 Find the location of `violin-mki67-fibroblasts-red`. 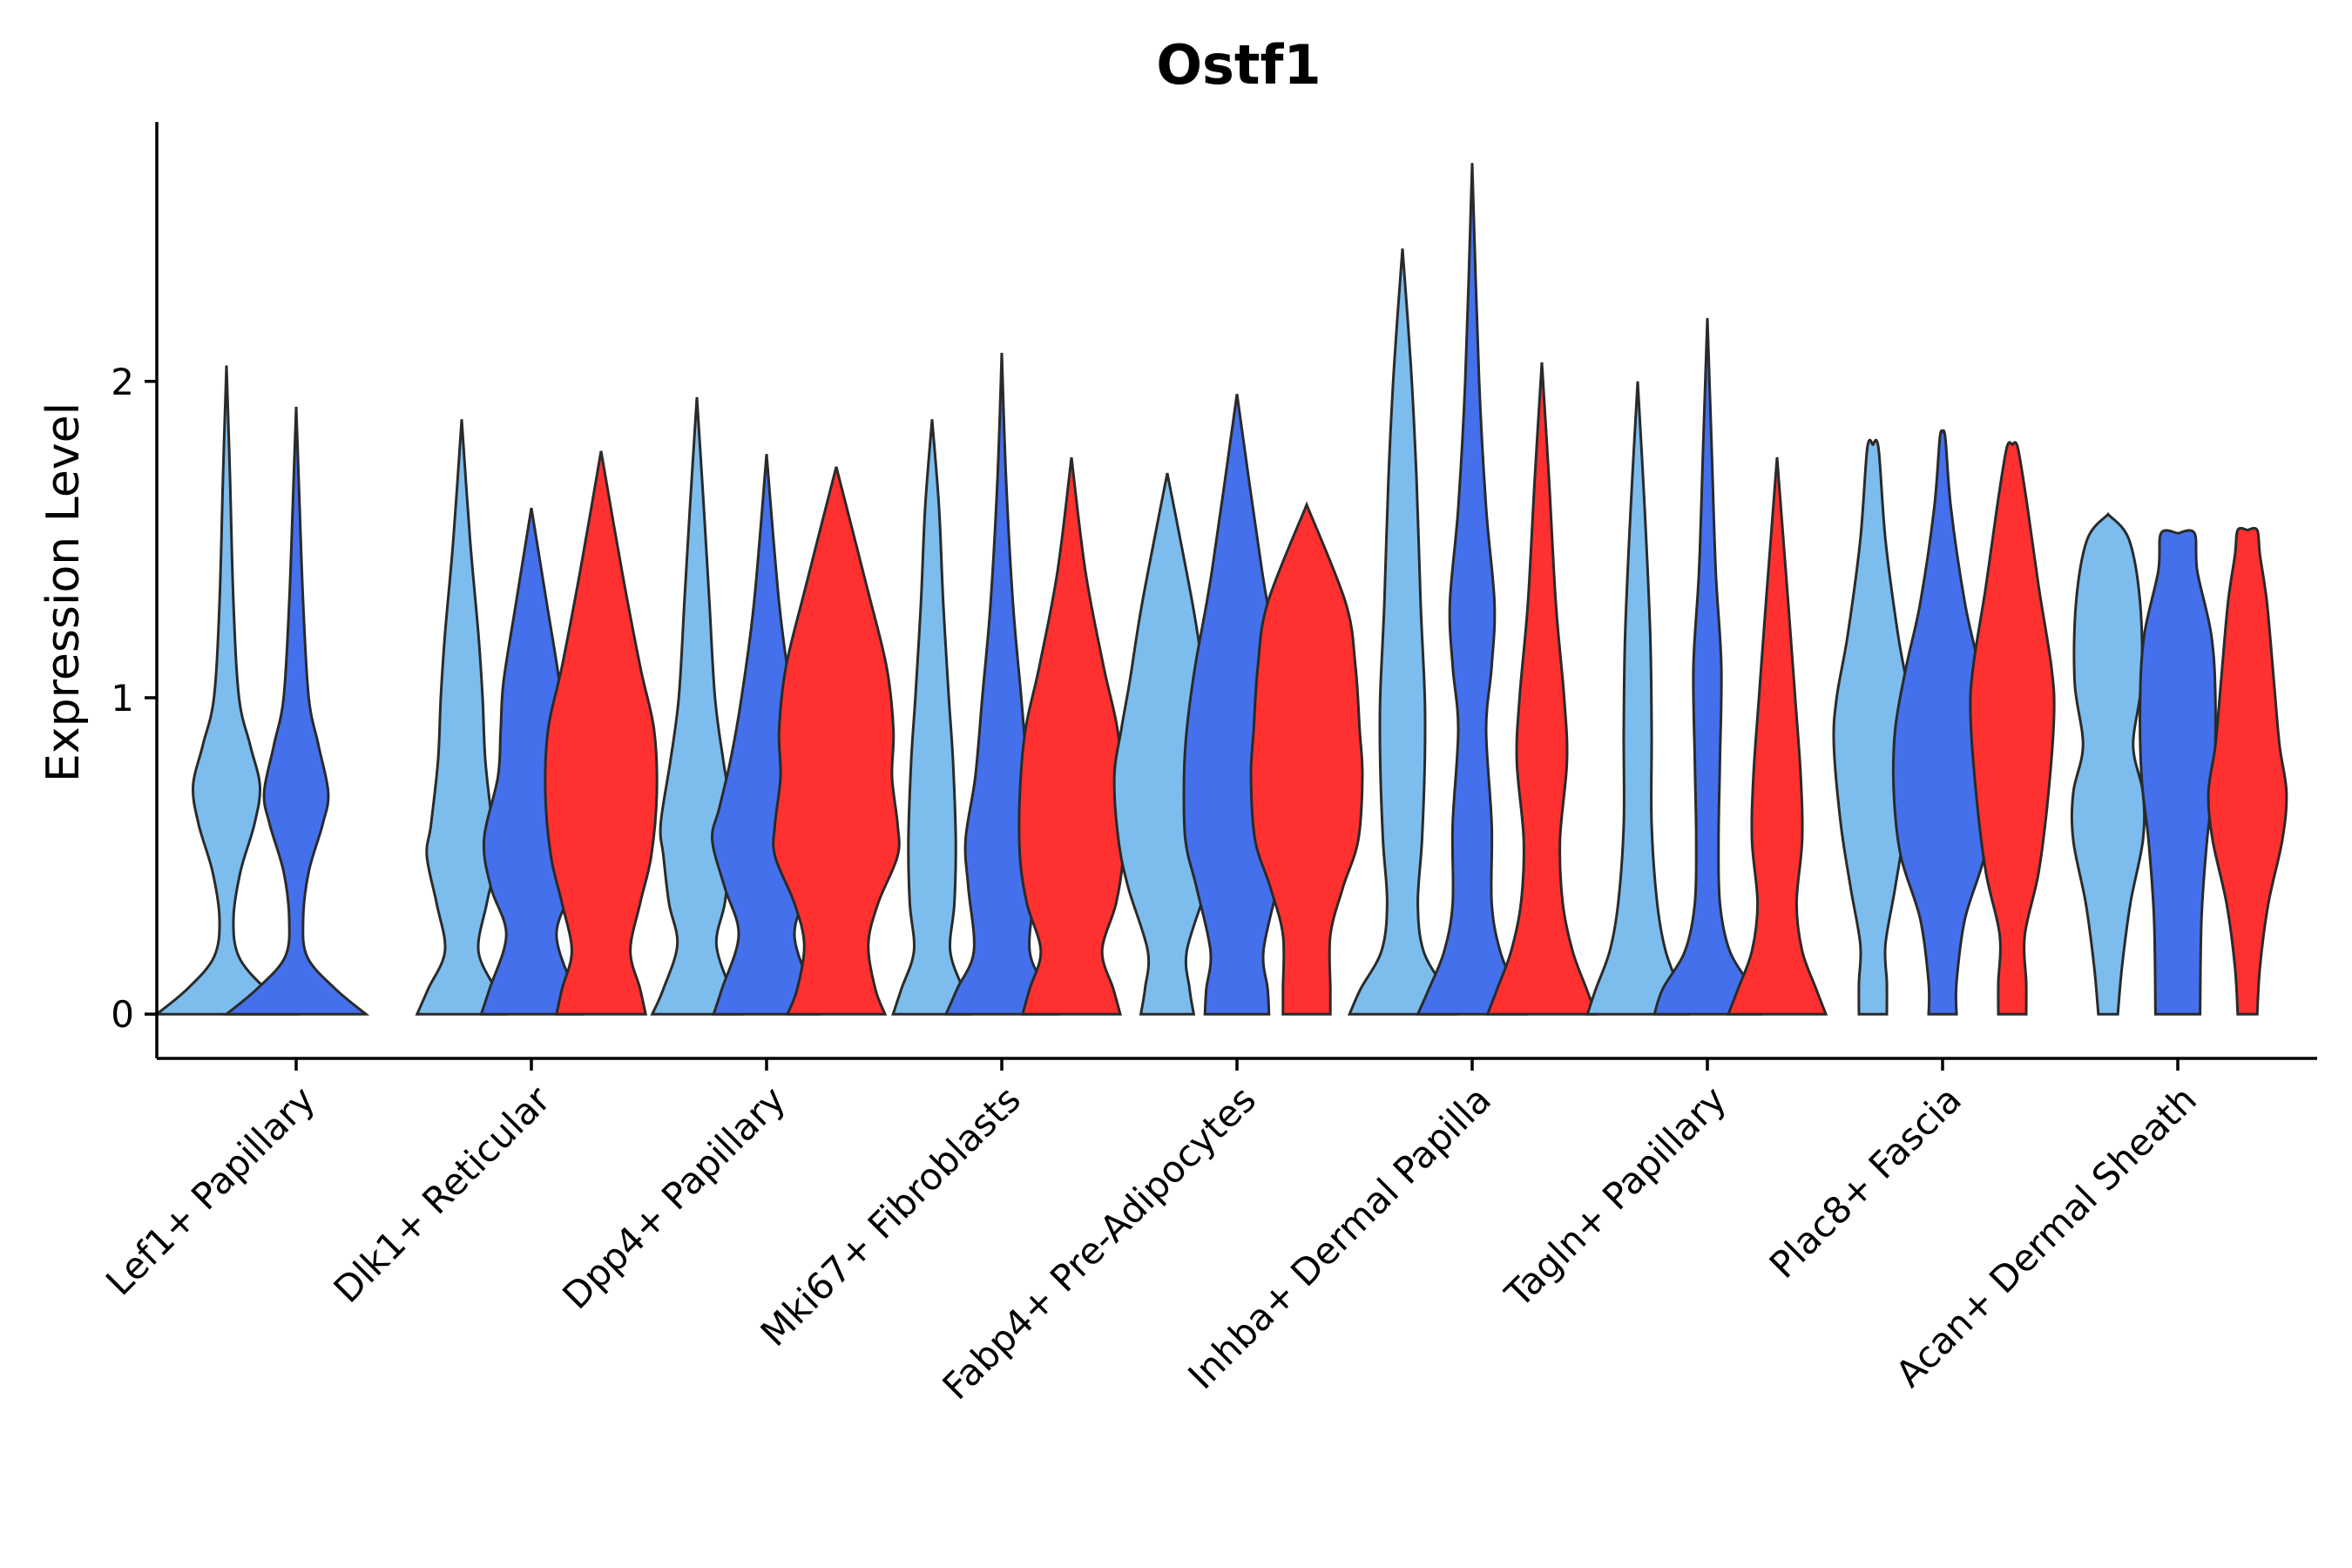

violin-mki67-fibroblasts-red is located at coordinates (1071, 736).